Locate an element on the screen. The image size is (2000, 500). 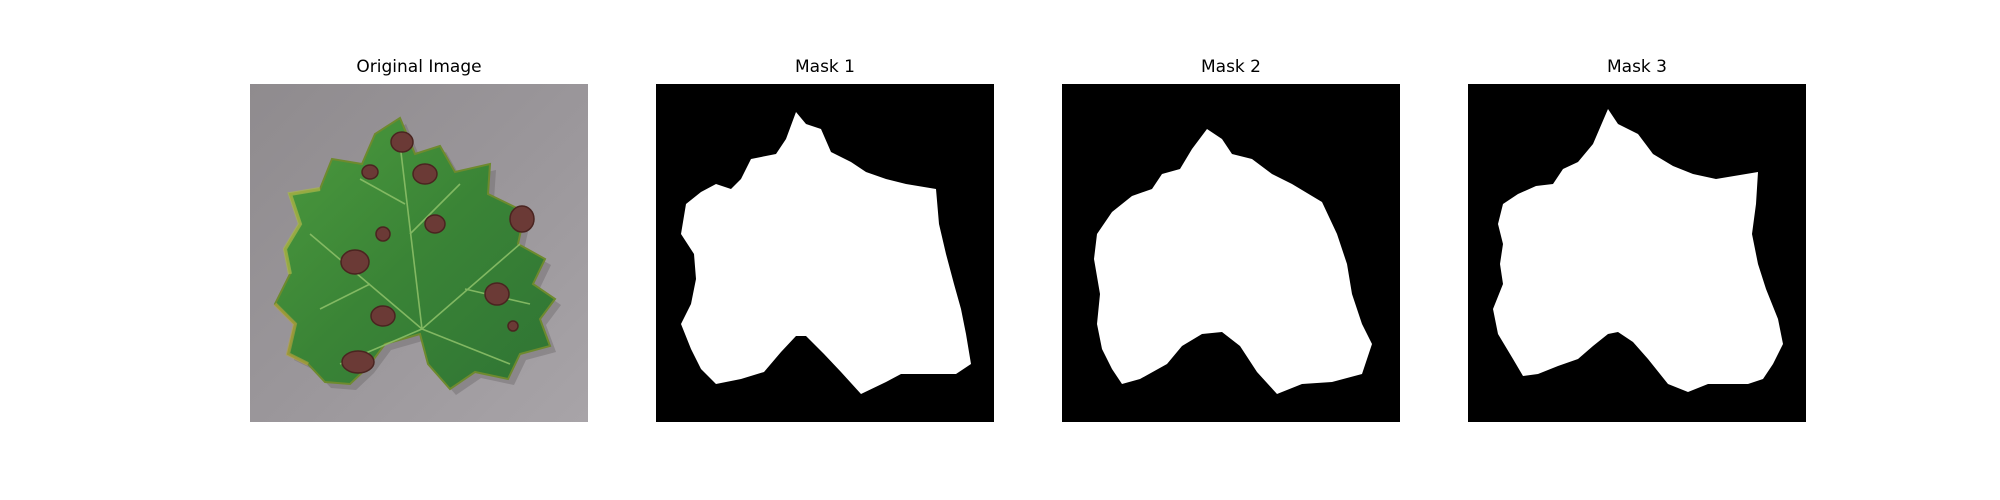
leaf-photo is located at coordinates (419, 253).